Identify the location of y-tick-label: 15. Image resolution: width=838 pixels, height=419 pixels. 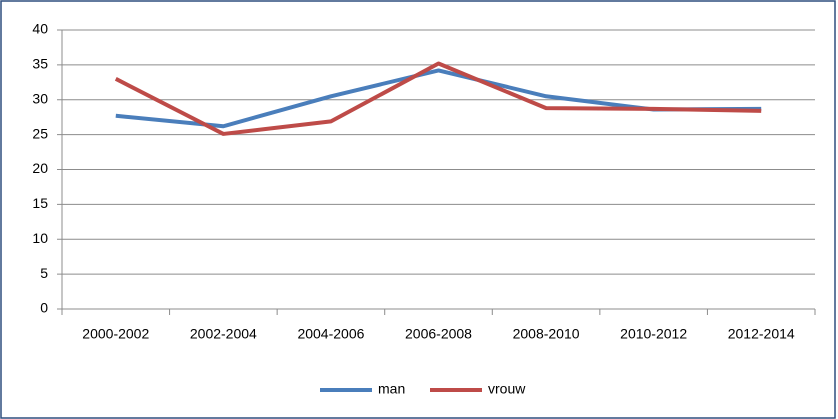
(40, 203).